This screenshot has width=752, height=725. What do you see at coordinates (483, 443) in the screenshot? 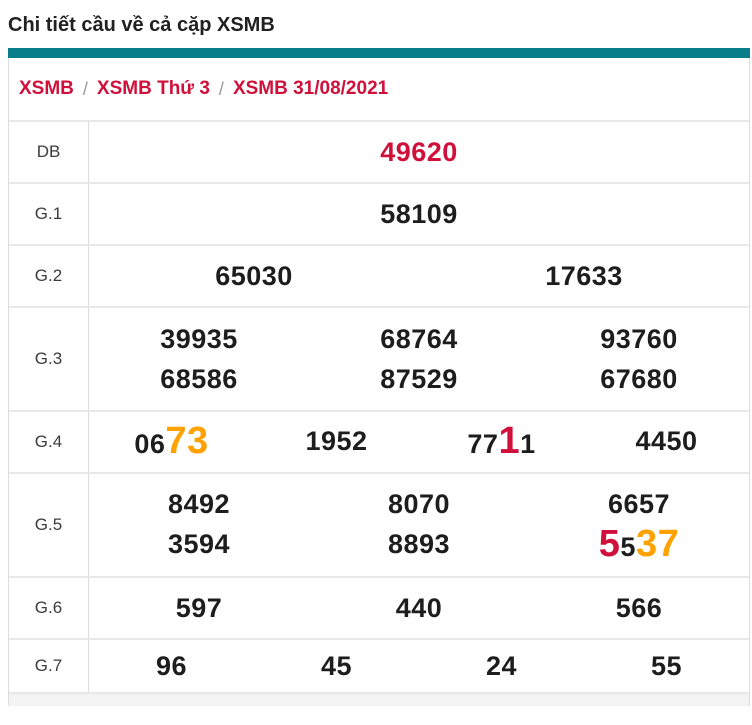
I see `digit-segment: 77` at bounding box center [483, 443].